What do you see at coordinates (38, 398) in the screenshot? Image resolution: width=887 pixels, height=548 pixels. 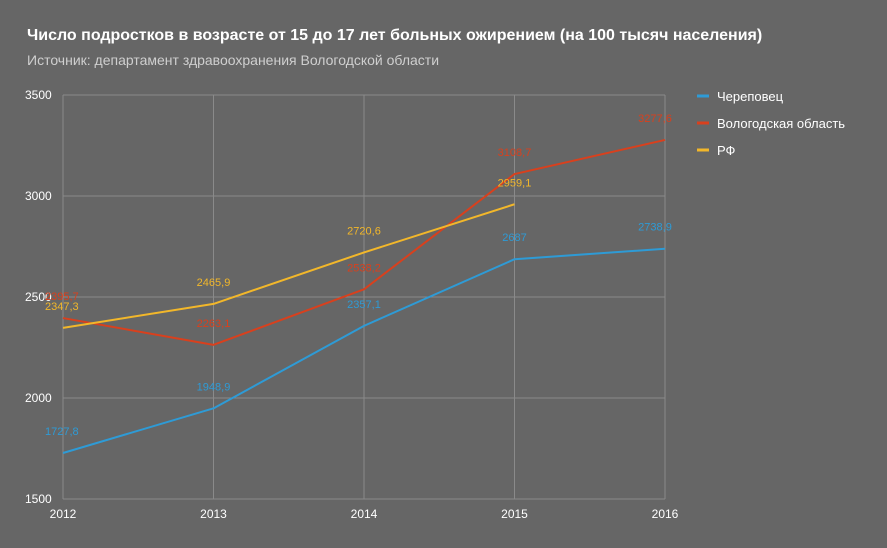 I see `y-tick-label: 2000` at bounding box center [38, 398].